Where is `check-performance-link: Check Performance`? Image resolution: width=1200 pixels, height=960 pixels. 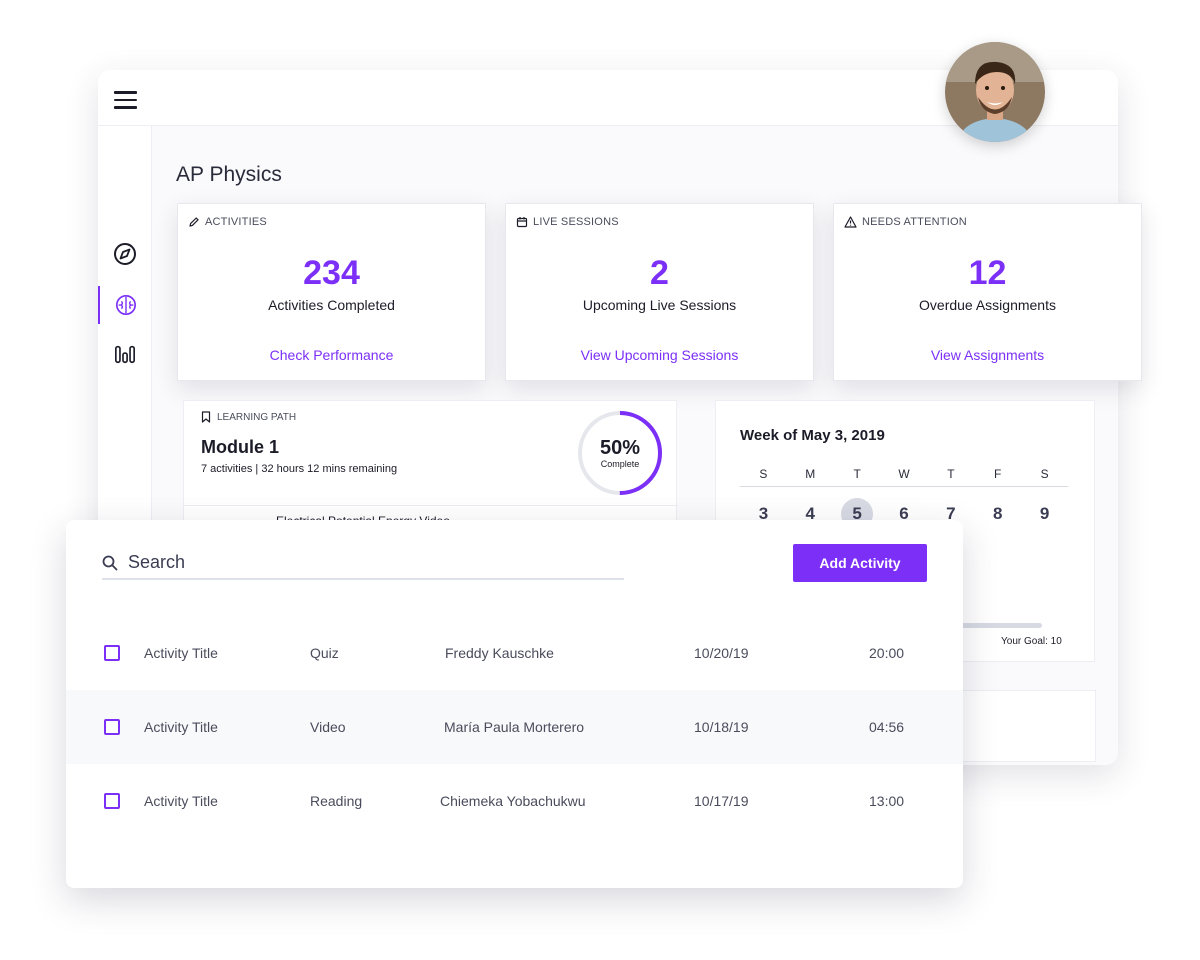 check-performance-link: Check Performance is located at coordinates (331, 355).